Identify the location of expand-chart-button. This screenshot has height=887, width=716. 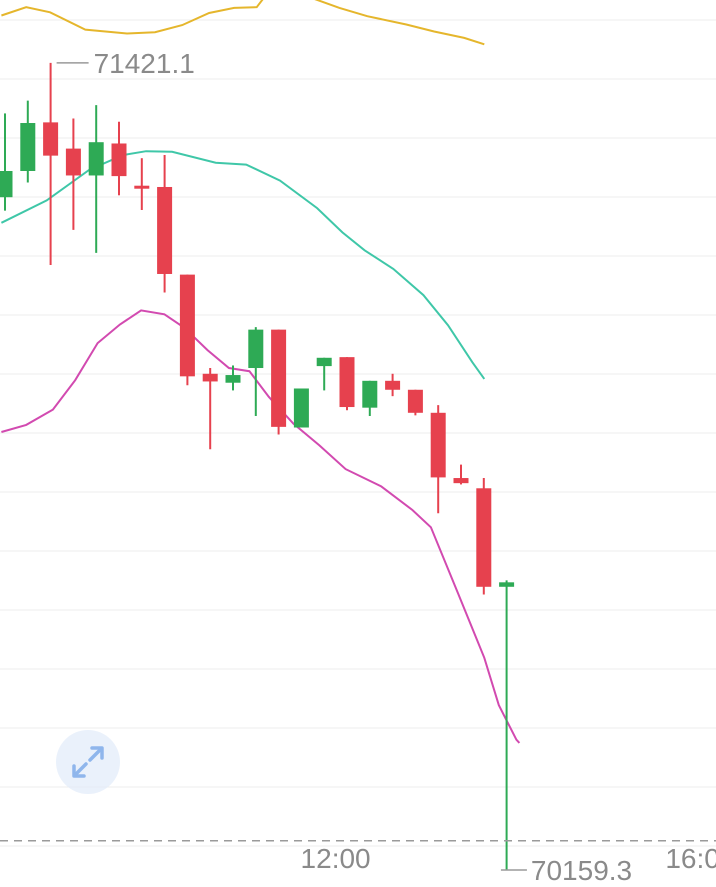
(88, 762).